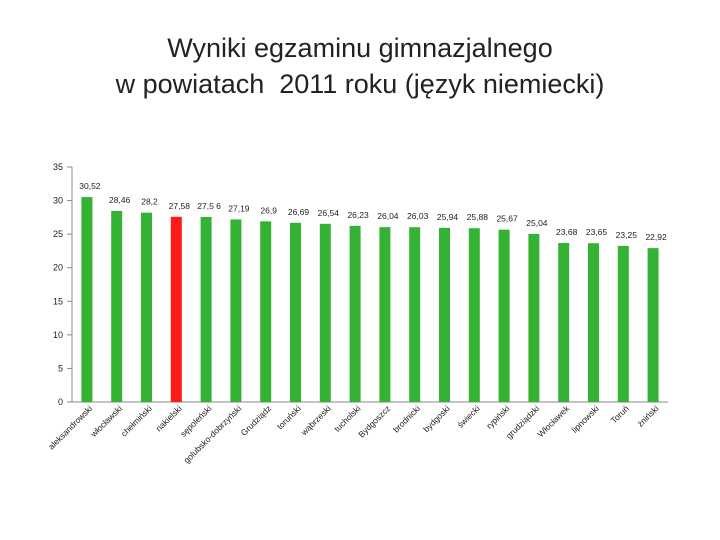  Describe the element at coordinates (360, 84) in the screenshot. I see `chart-title-line-2: w powiatach 2011 roku (język niemiecki)` at that location.